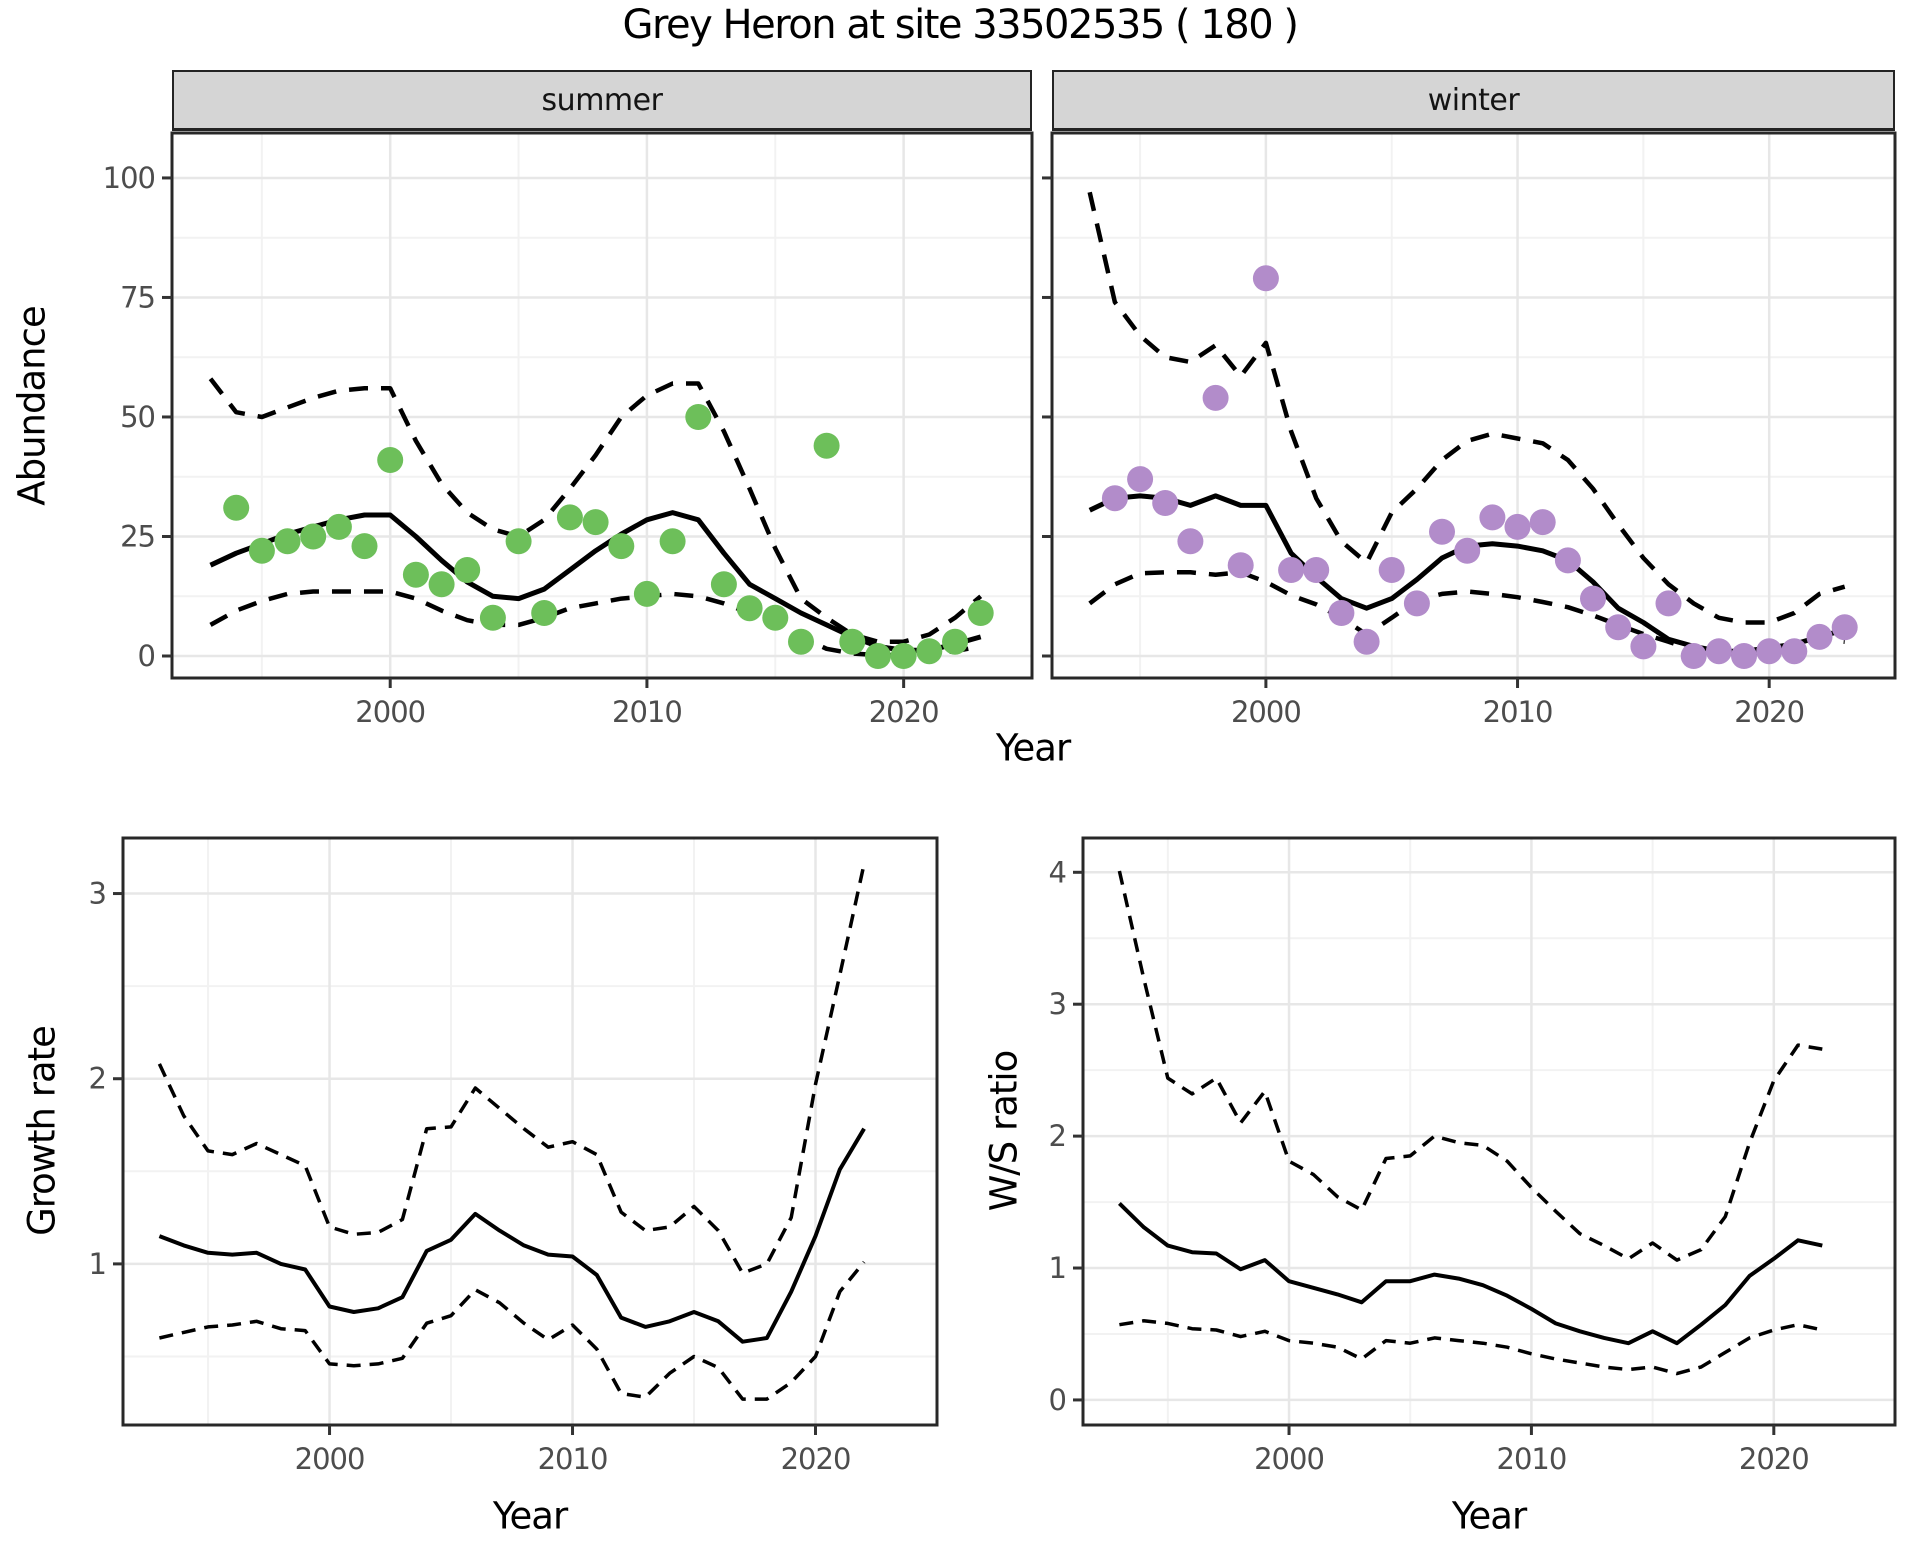 This screenshot has height=1560, width=1920. I want to click on chart-title: Grey Heron at site 33502535 ( 180 ), so click(960, 25).